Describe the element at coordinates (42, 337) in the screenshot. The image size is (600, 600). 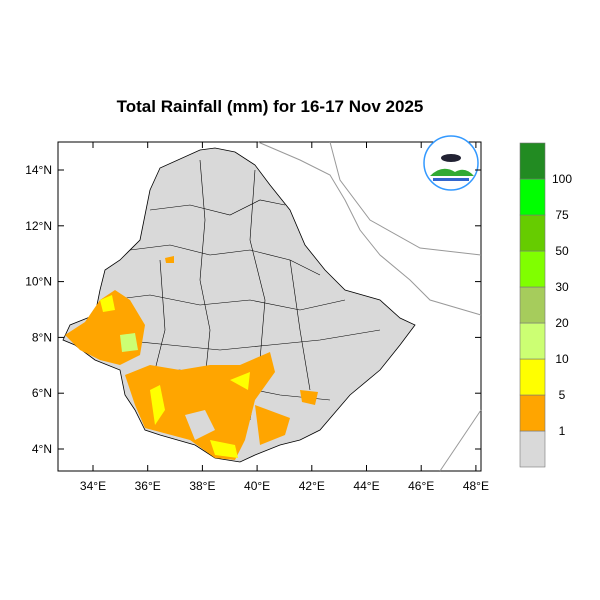
I see `y-tick-label: 8°N` at that location.